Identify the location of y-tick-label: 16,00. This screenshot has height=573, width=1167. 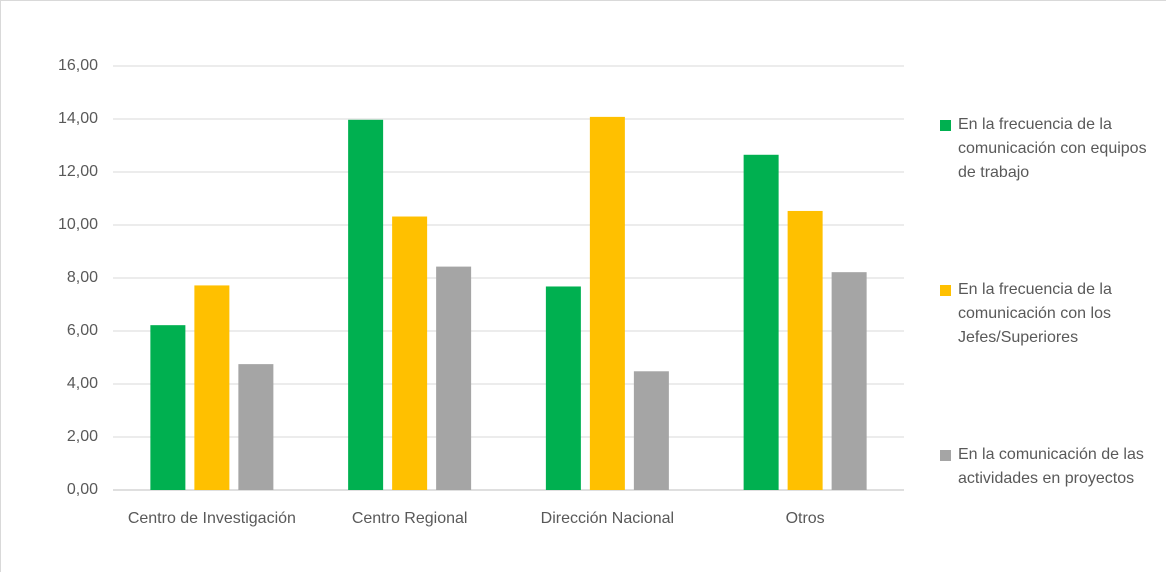
(78, 65).